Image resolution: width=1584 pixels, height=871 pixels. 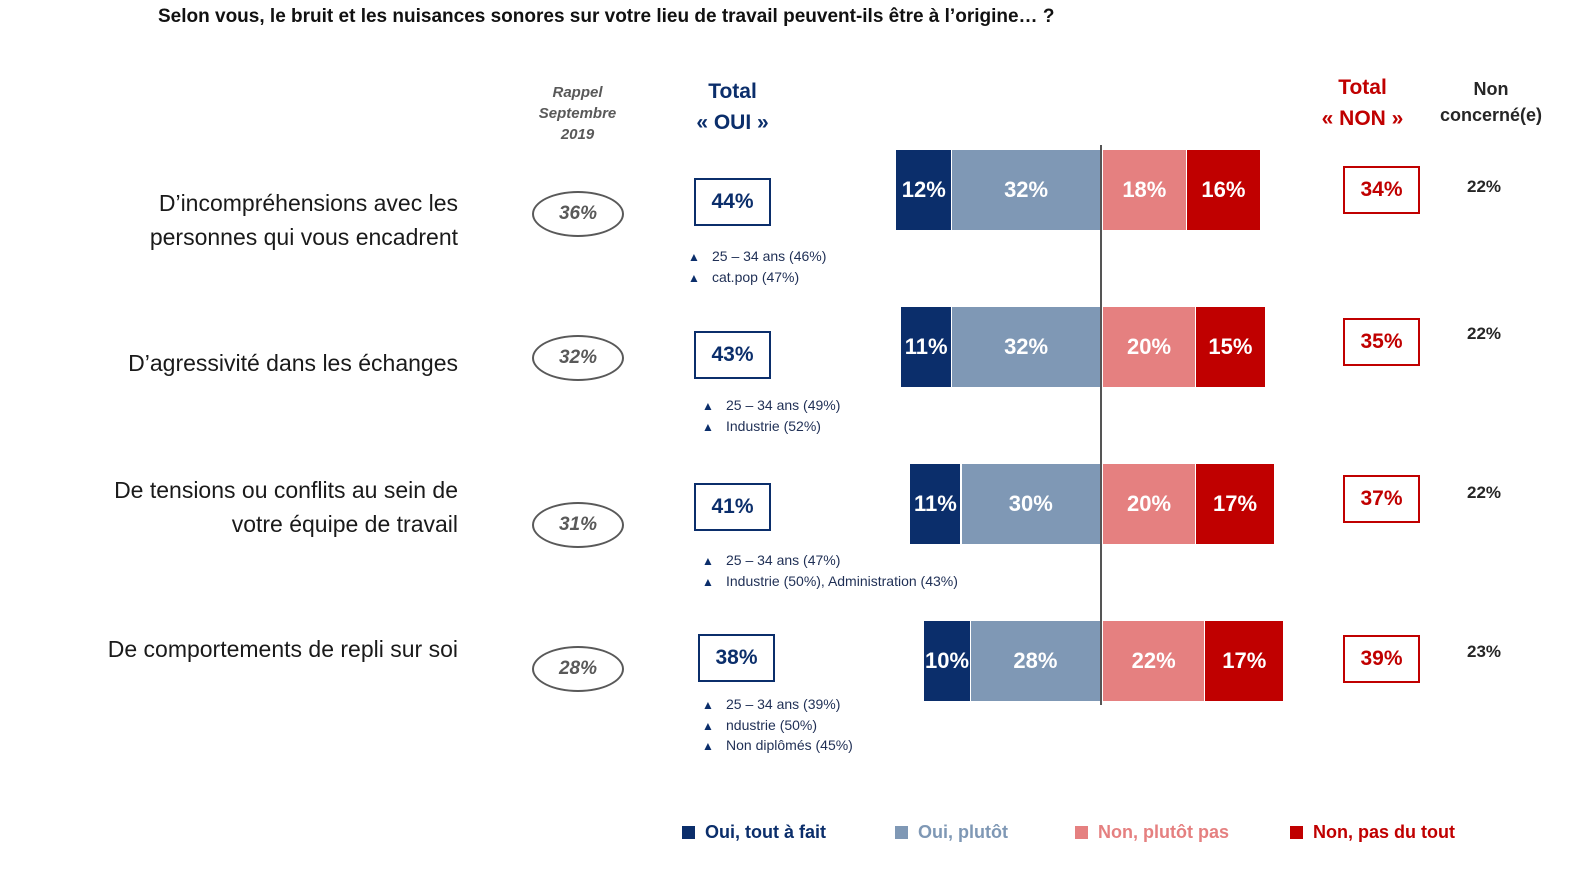 I want to click on header-rappel-line3: 2019, so click(x=577, y=134).